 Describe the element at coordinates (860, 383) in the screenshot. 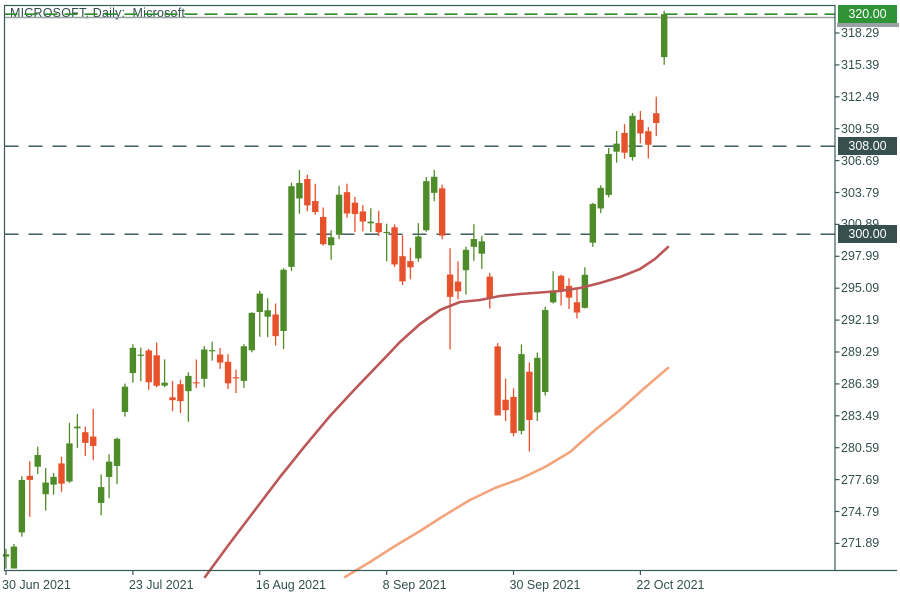

I see `price-axis-label: 286.39` at that location.